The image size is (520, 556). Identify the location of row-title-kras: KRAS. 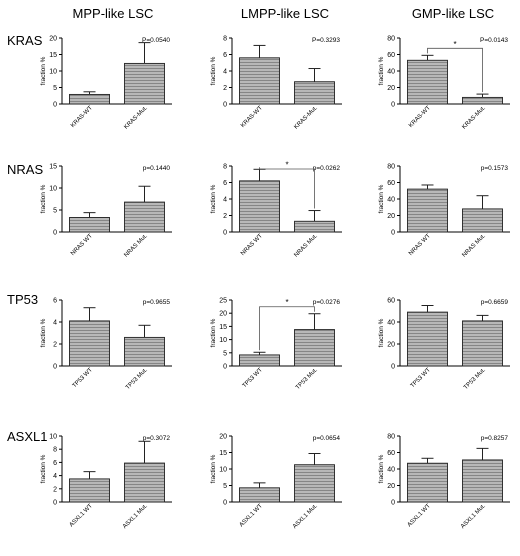
(25, 40).